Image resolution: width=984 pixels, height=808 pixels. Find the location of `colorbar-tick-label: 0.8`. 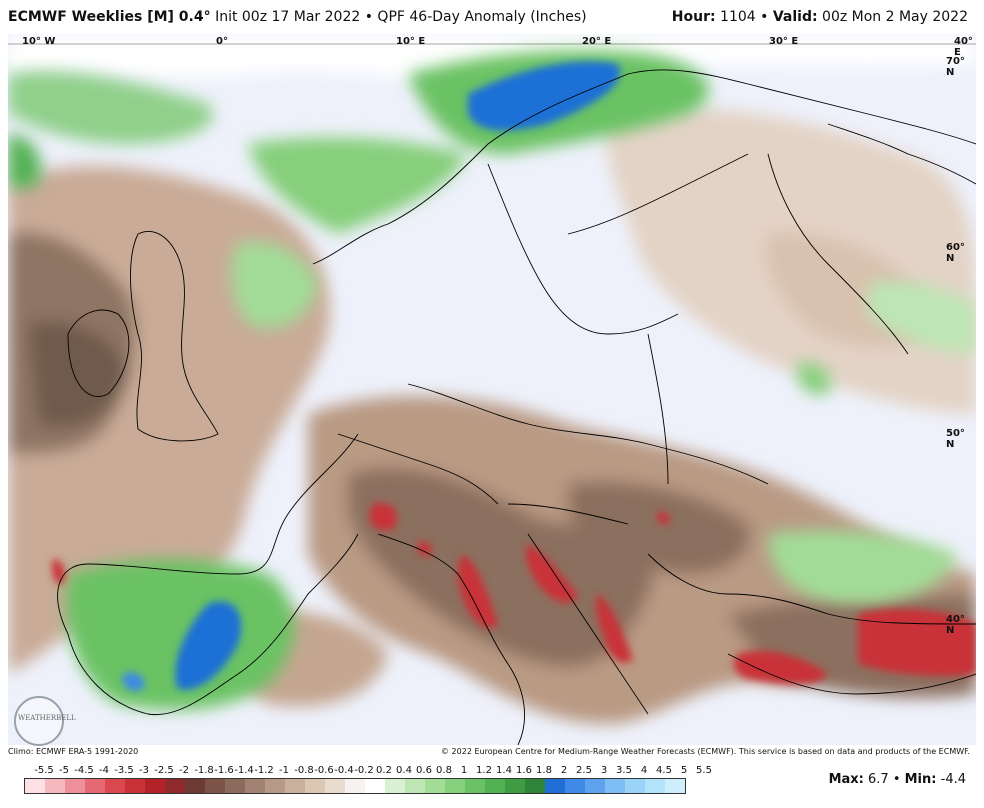

colorbar-tick-label: 0.8 is located at coordinates (444, 770).